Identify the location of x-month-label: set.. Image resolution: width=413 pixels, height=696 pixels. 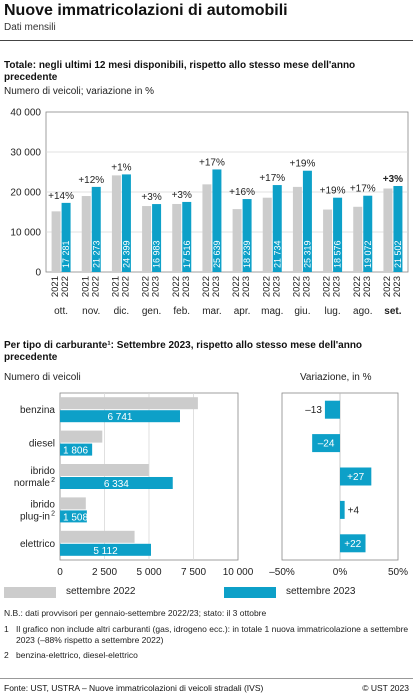
(392, 311).